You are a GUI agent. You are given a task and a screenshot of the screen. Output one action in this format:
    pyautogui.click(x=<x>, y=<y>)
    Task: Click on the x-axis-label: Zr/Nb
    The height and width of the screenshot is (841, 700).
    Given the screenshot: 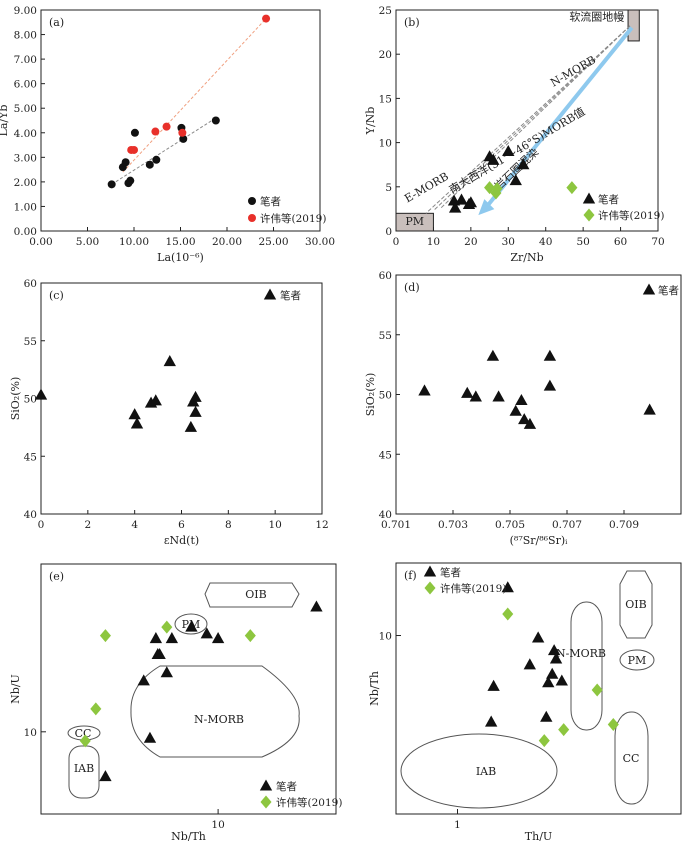 What is the action you would take?
    pyautogui.click(x=526, y=257)
    